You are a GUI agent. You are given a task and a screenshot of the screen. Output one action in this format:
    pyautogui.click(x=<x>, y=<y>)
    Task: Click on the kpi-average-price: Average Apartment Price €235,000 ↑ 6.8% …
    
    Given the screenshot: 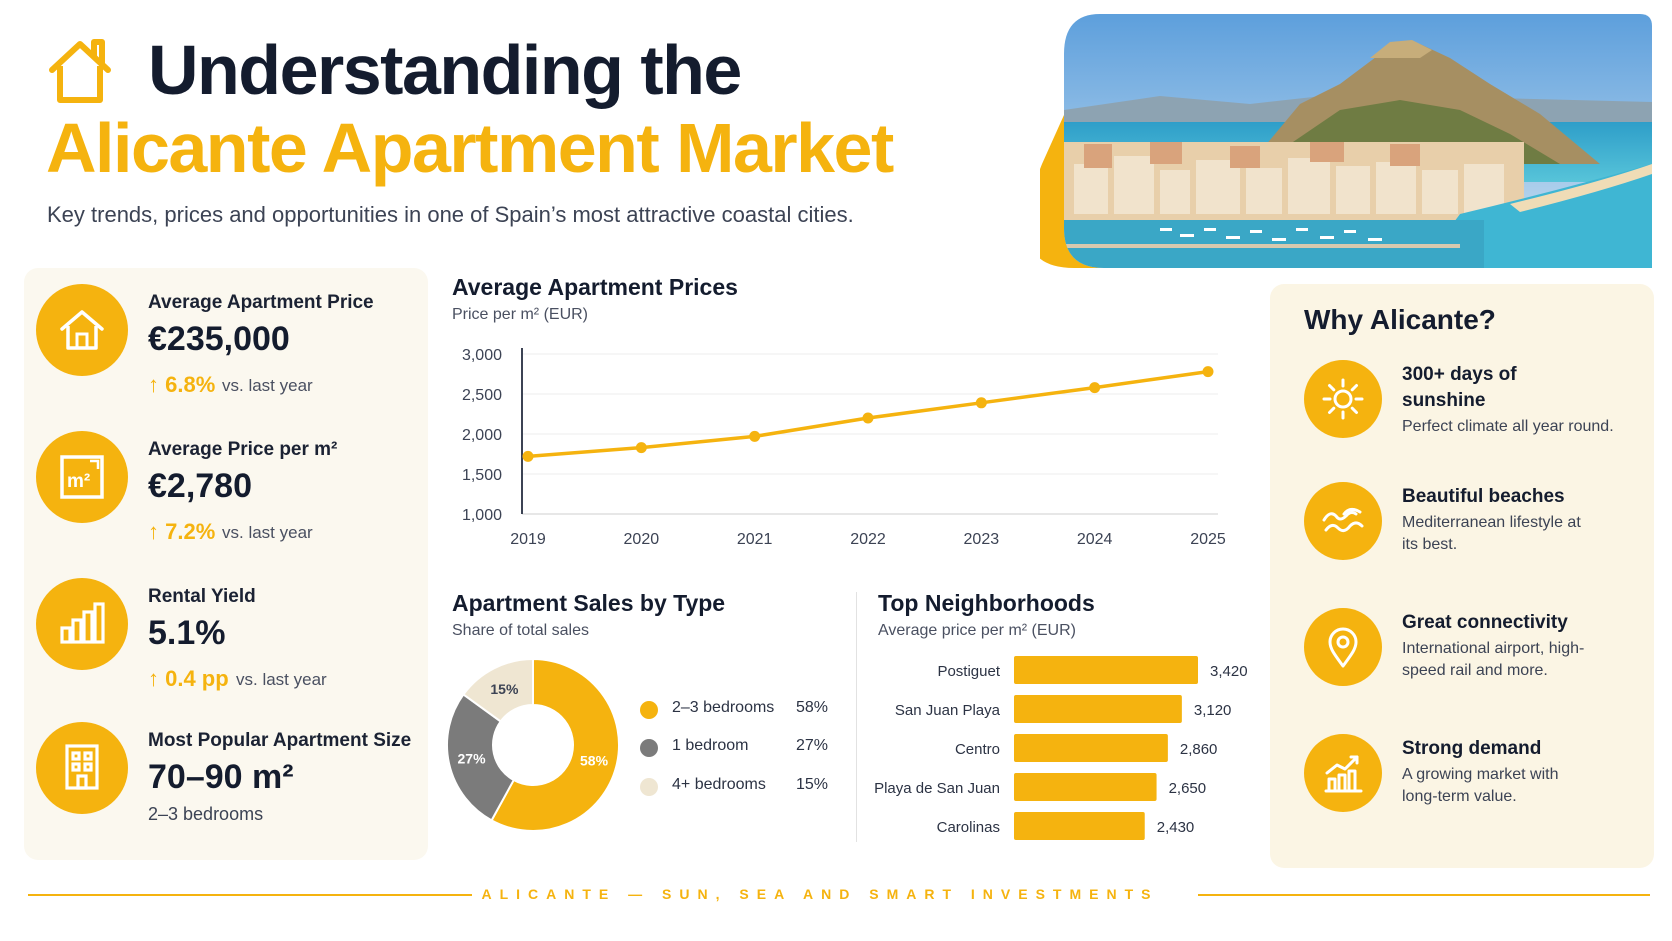 What is the action you would take?
    pyautogui.click(x=226, y=342)
    